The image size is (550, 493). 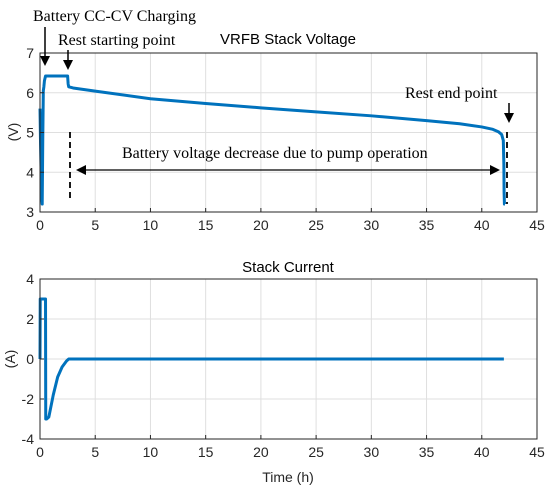 What do you see at coordinates (114, 16) in the screenshot?
I see `annotation-charging: Battery CC-CV Charging` at bounding box center [114, 16].